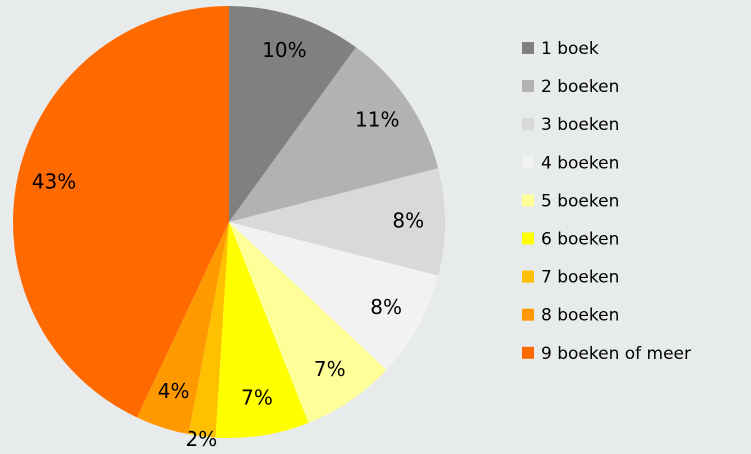  I want to click on legend-label: 8 boeken, so click(580, 316).